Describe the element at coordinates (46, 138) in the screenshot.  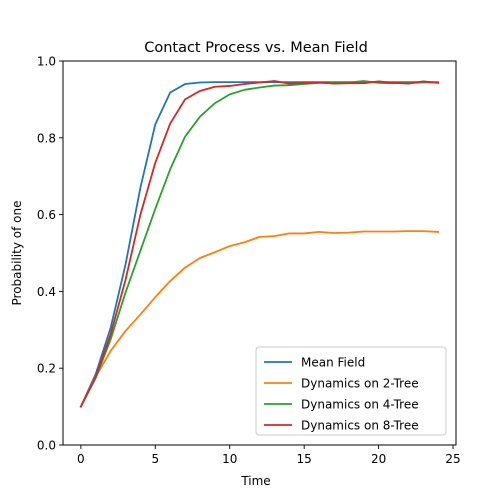
I see `y-tick-label: 0.8` at that location.